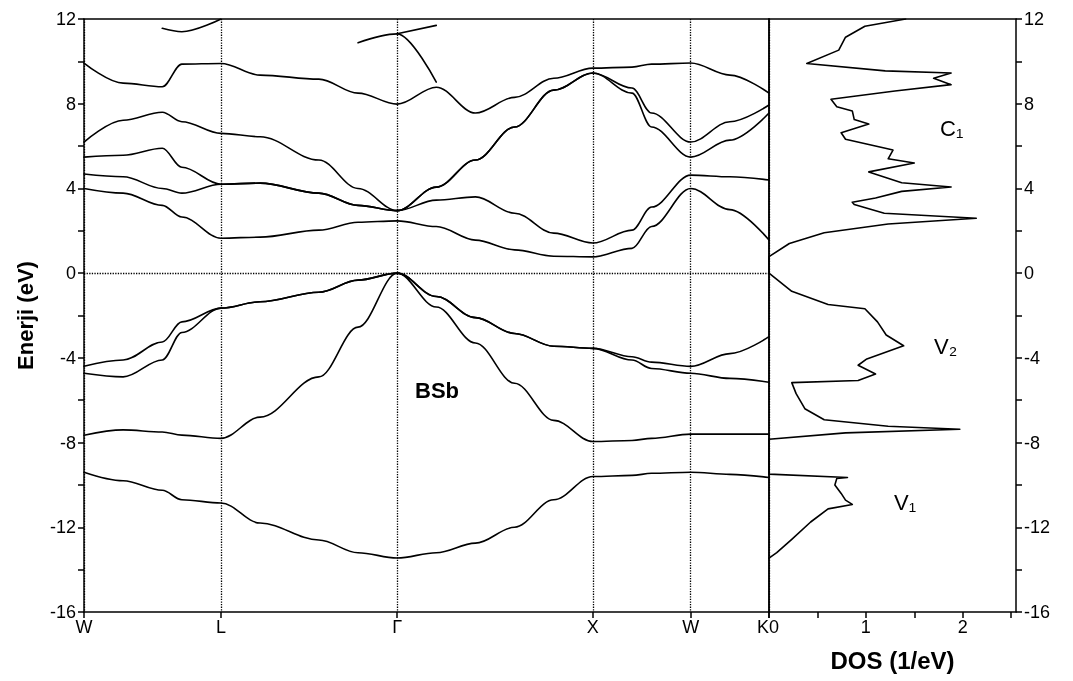  Describe the element at coordinates (865, 627) in the screenshot. I see `x-tick-label: 1` at that location.